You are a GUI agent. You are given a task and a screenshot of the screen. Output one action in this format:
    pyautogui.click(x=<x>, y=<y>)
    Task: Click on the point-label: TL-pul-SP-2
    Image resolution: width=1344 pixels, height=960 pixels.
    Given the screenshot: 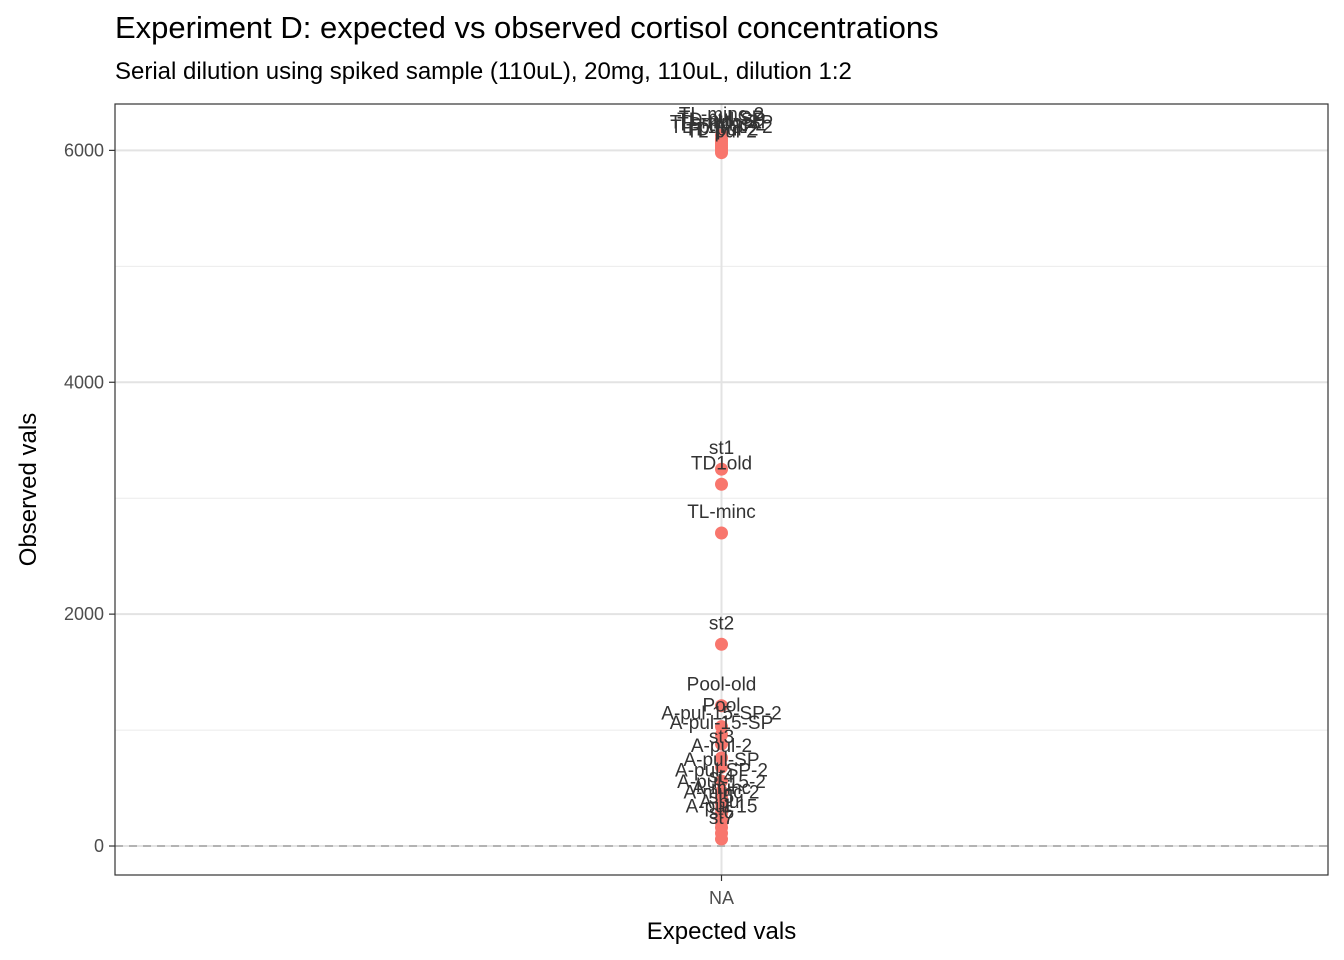 What is the action you would take?
    pyautogui.click(x=721, y=127)
    